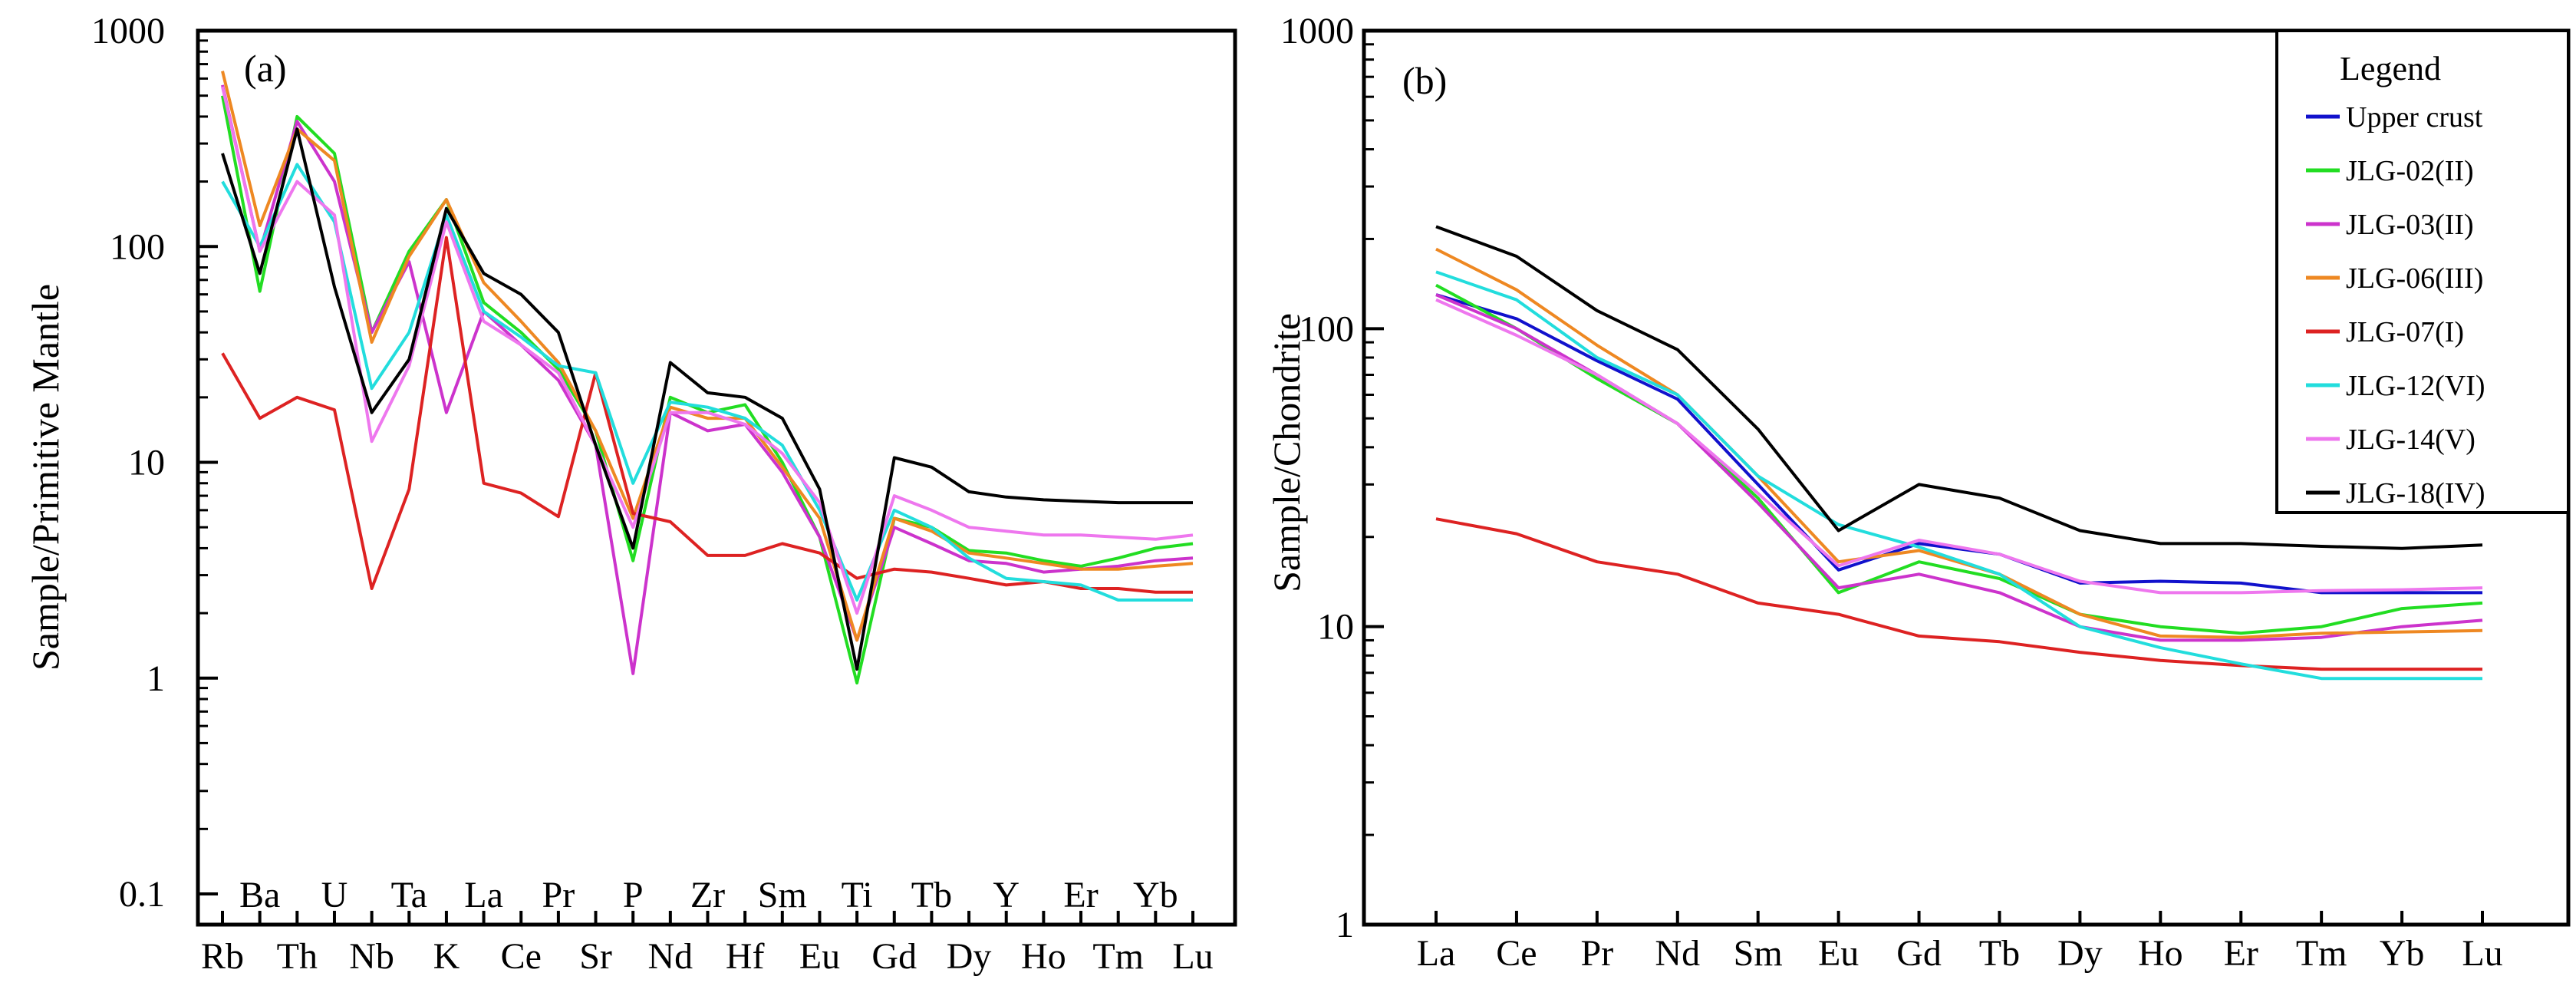  I want to click on legend-title: Legend, so click(2390, 68).